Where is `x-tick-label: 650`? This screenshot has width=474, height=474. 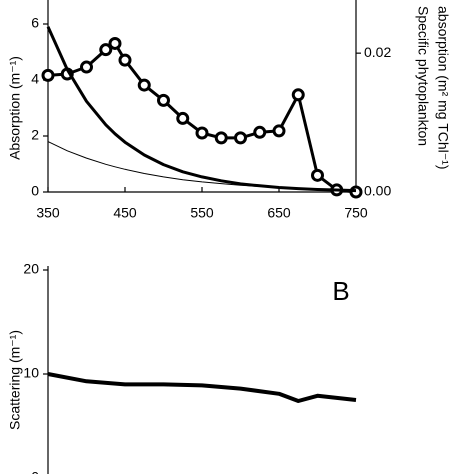 x-tick-label: 650 is located at coordinates (279, 213).